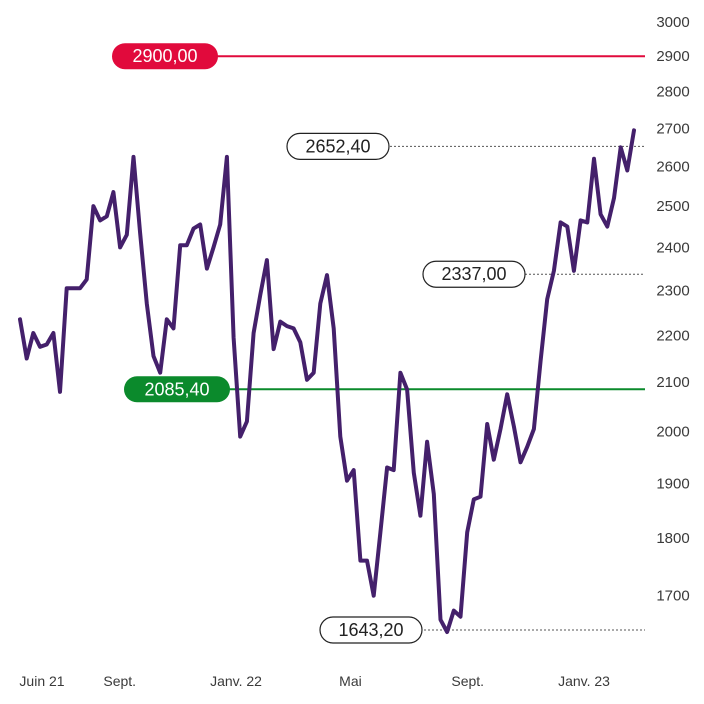 Image resolution: width=704 pixels, height=704 pixels. I want to click on y-tick-label: 2000, so click(672, 432).